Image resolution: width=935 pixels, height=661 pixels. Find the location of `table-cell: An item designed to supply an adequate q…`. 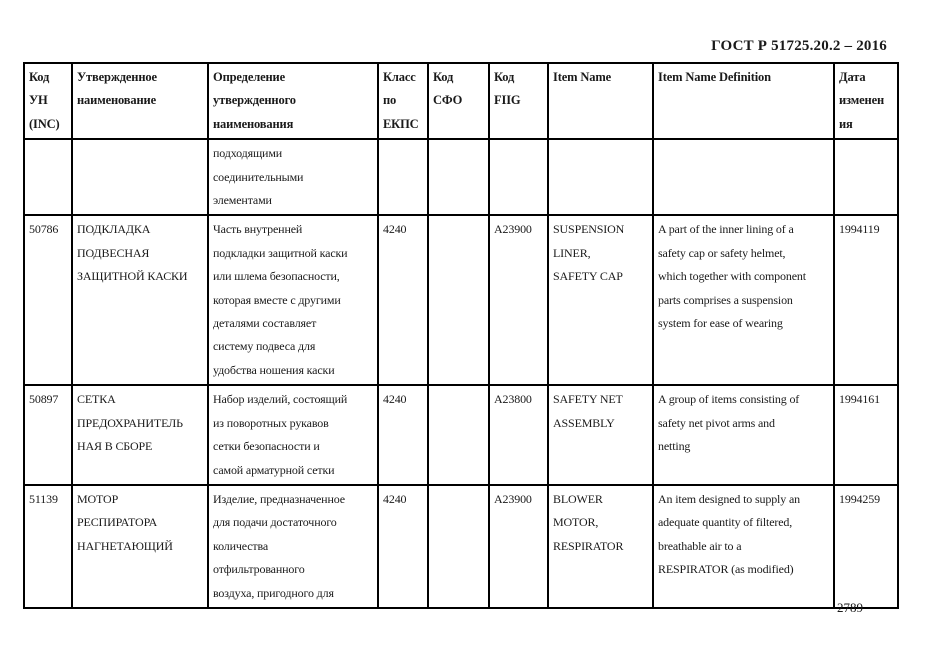

table-cell: An item designed to supply an adequate q… is located at coordinates (743, 546).